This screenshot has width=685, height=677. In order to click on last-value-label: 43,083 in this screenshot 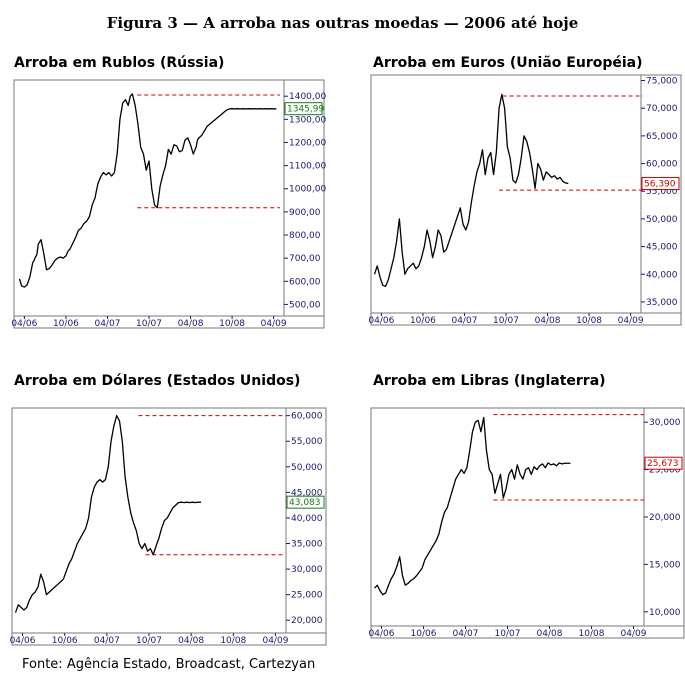, I will do `click(305, 503)`.